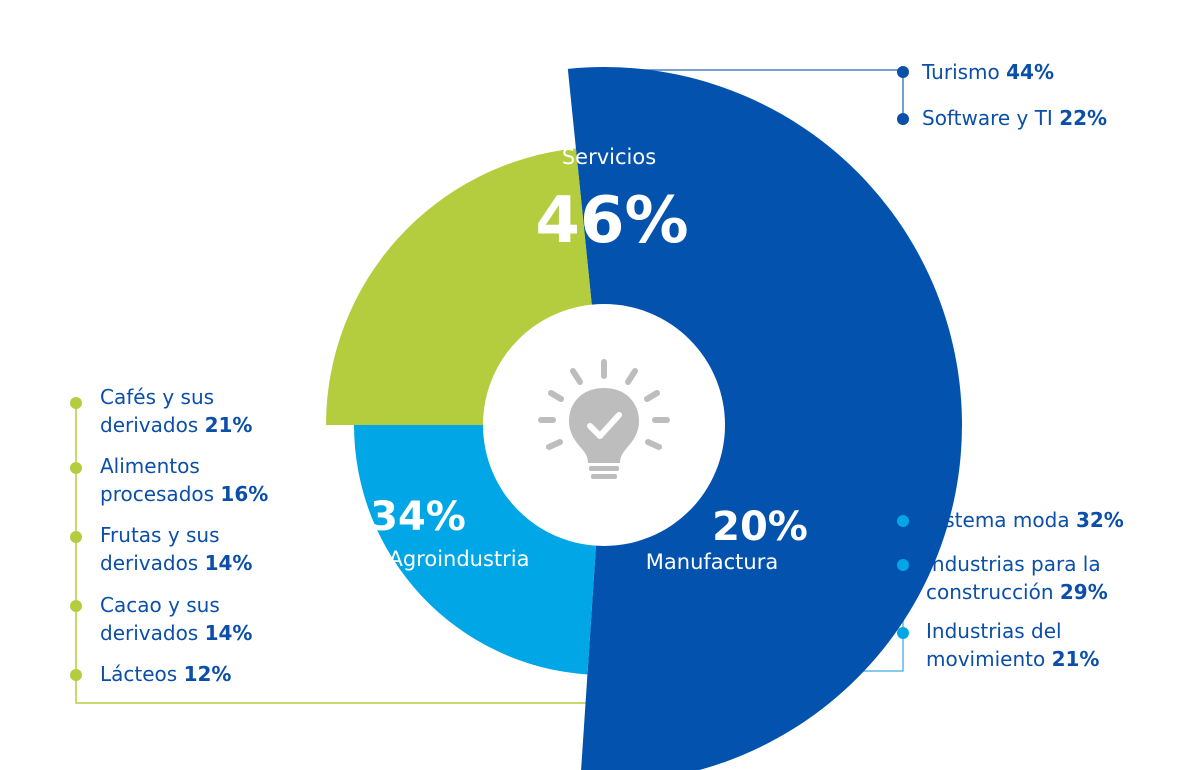  I want to click on legend-alimentos: Alimentos procesados 16%, so click(184, 480).